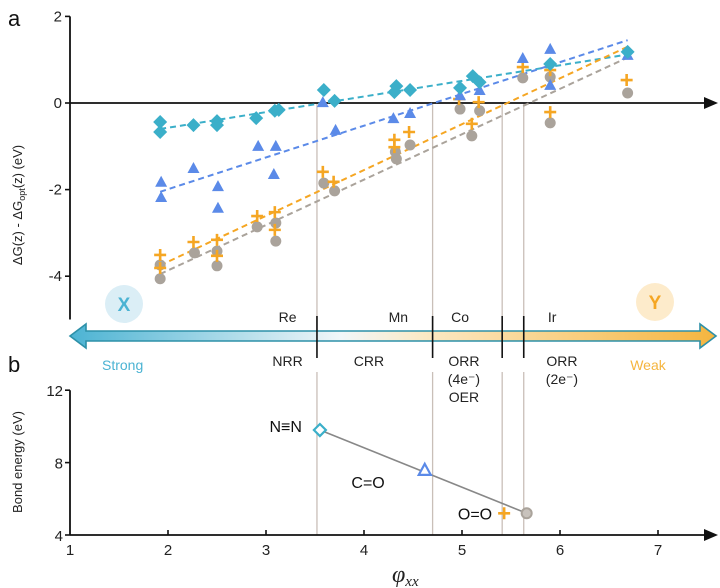 The width and height of the screenshot is (720, 588). Describe the element at coordinates (420, 216) in the screenshot. I see `panel-a-region-lines` at that location.